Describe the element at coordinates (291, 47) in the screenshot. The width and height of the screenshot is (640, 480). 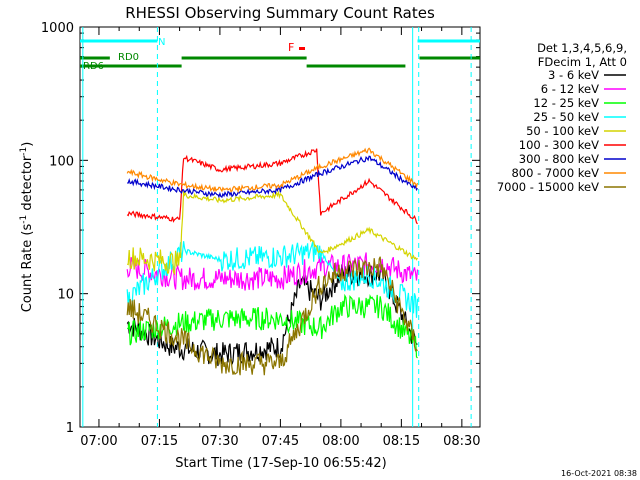
I see `flare-flag-label: F` at that location.